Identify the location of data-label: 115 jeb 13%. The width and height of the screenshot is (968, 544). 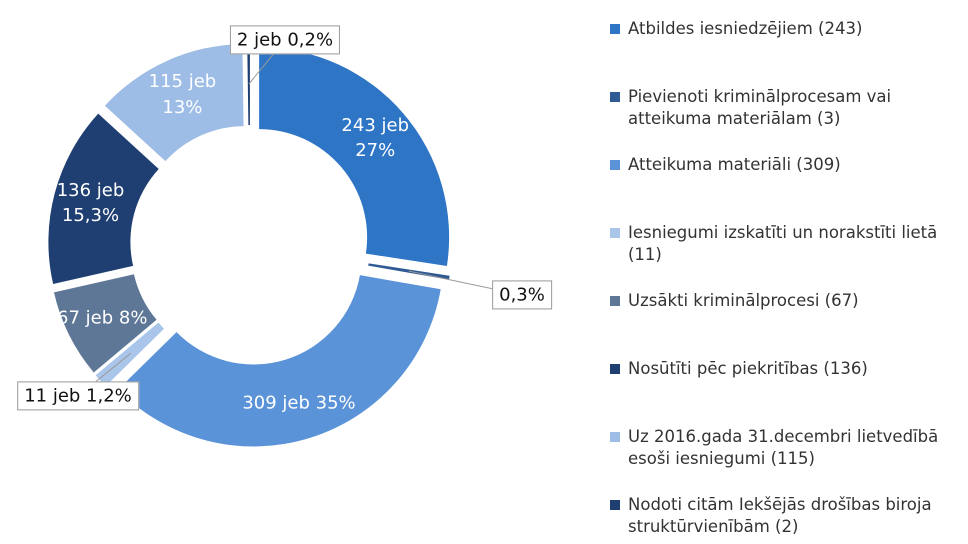
(182, 94).